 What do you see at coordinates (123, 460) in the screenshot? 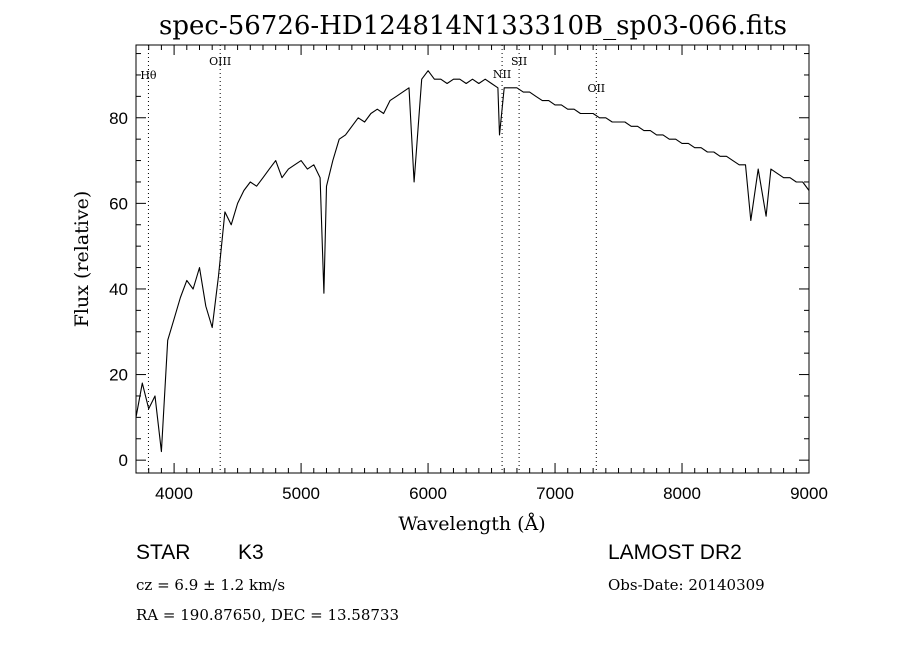
I see `y-tick-label: 0` at bounding box center [123, 460].